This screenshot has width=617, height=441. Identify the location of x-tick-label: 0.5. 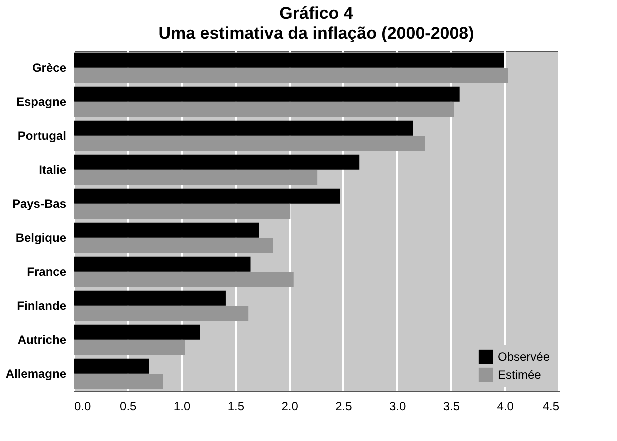
(129, 407).